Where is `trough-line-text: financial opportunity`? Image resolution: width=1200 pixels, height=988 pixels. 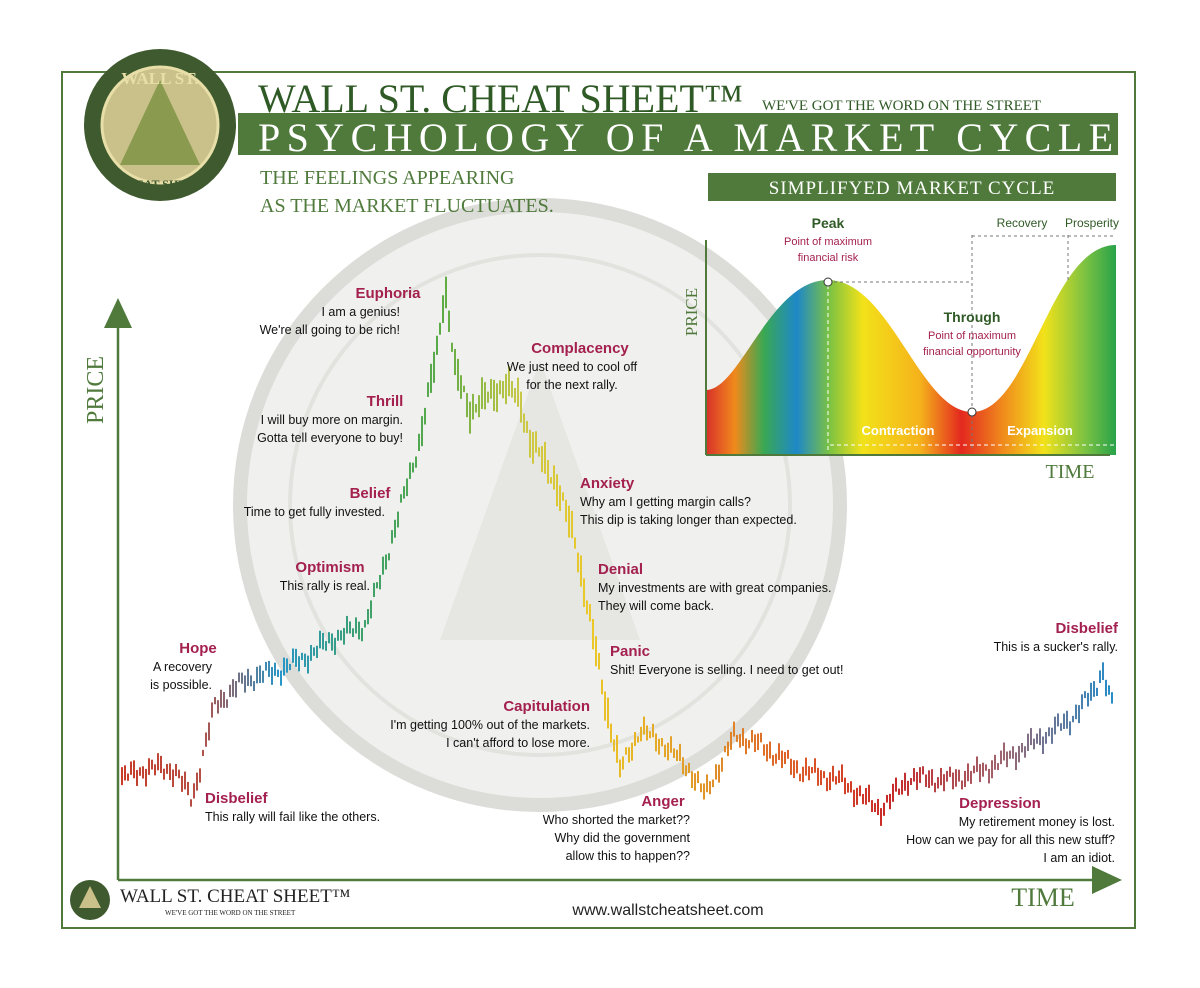
trough-line-text: financial opportunity is located at coordinates (972, 352).